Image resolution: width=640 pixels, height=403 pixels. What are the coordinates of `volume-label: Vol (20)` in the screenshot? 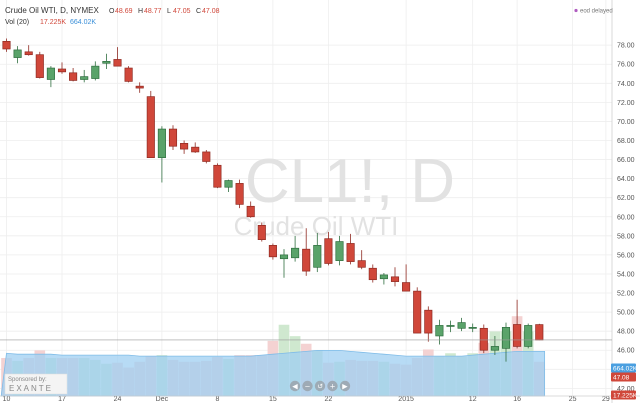 It's located at (17, 22).